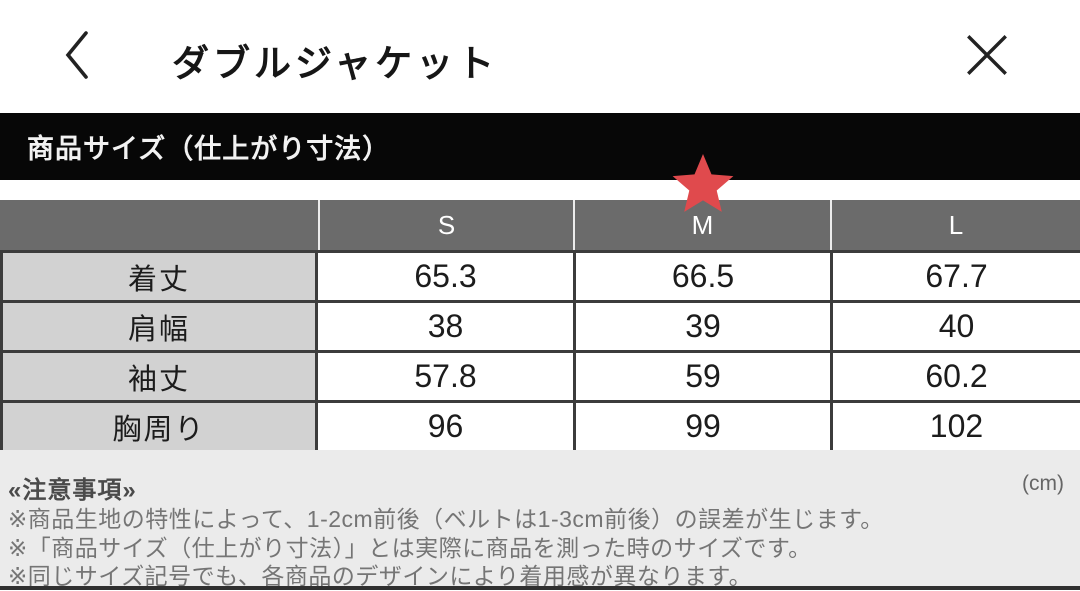 Image resolution: width=1080 pixels, height=591 pixels. I want to click on size-value-cell: 66.5, so click(701, 276).